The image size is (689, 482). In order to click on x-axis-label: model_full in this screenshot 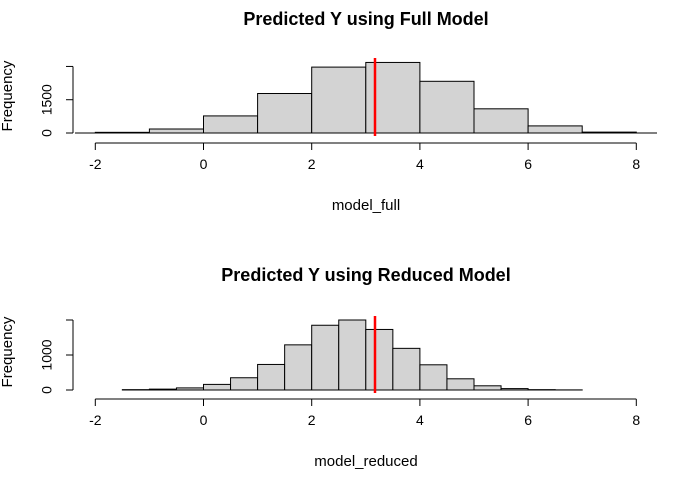, I will do `click(366, 205)`.